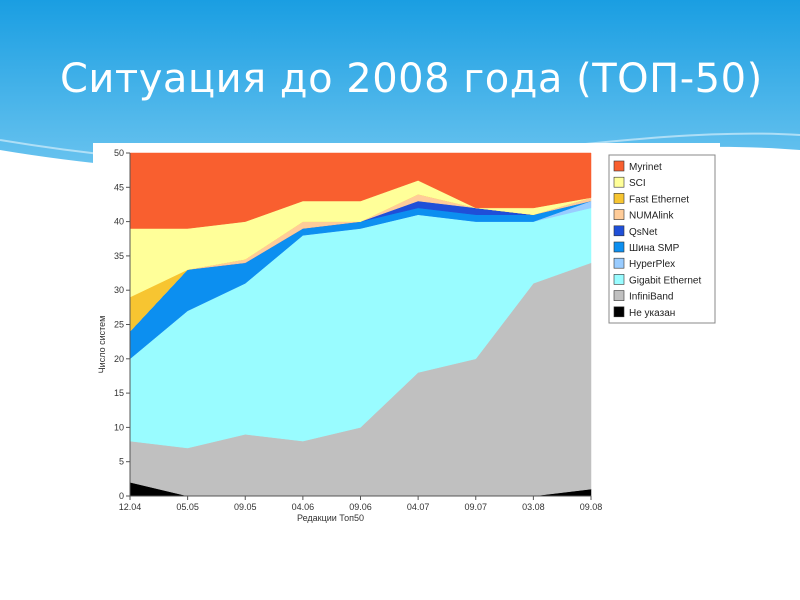 The height and width of the screenshot is (600, 800). What do you see at coordinates (360, 507) in the screenshot?
I see `x-tick-label: 09.06` at bounding box center [360, 507].